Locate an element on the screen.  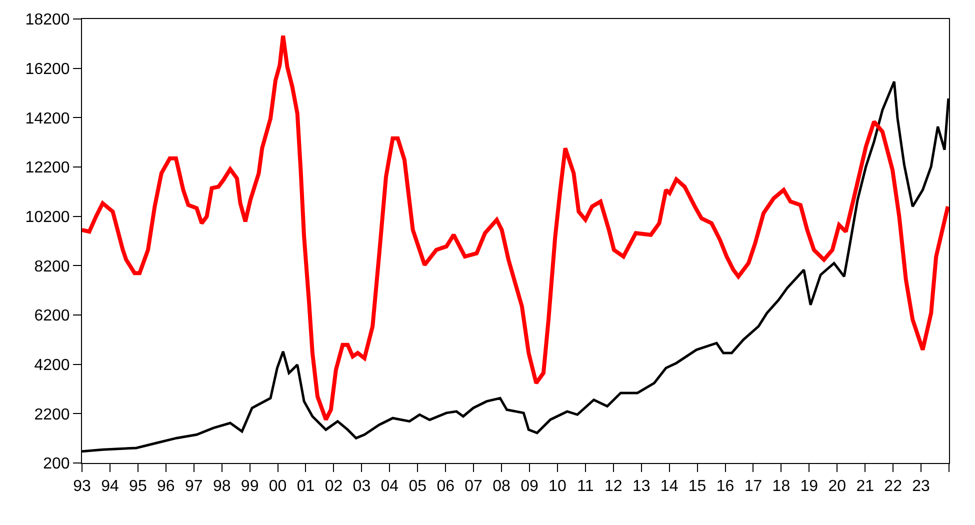
y-tick-label: 8200 is located at coordinates (52, 267).